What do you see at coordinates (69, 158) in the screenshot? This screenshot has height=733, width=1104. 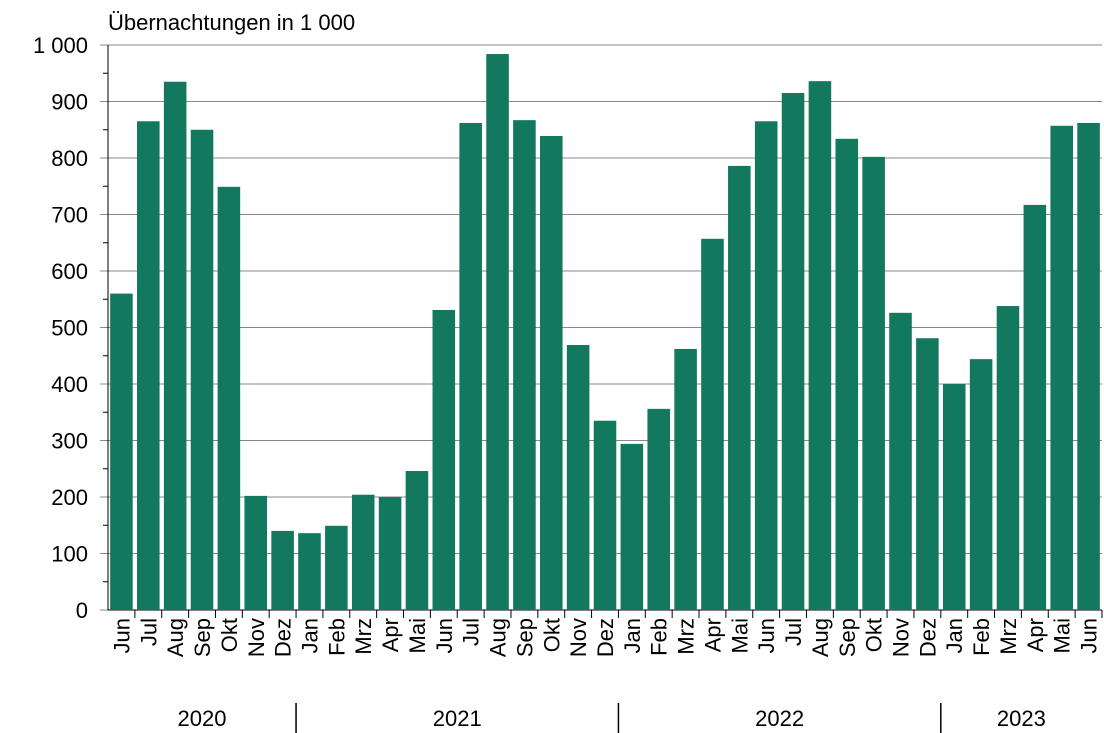 I see `y-tick-label: 800` at bounding box center [69, 158].